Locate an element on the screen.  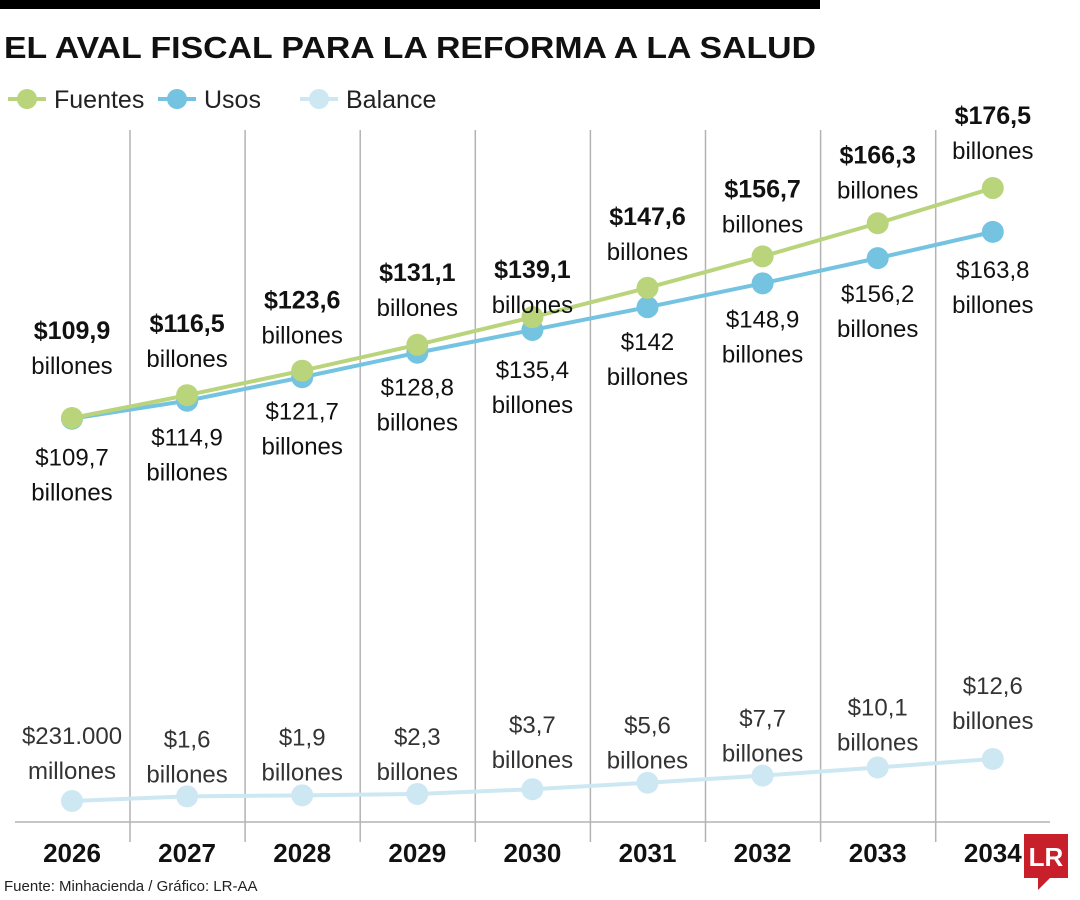
data-label-value: $12,6 is located at coordinates (993, 686).